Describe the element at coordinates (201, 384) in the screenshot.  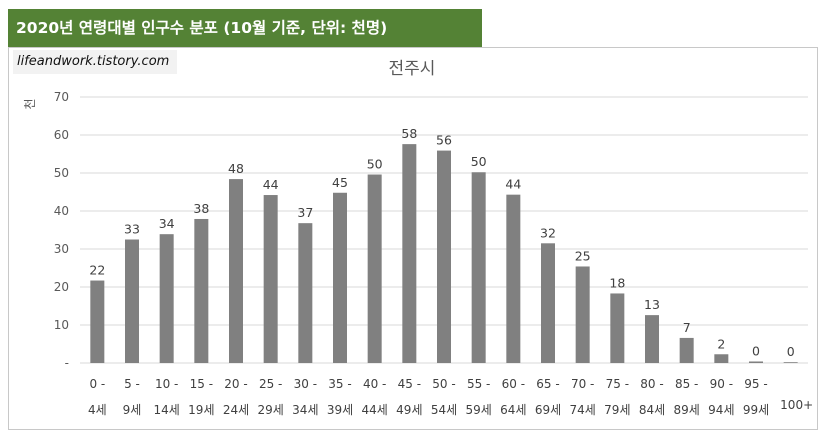
I see `category-label-3-line1: 15 -` at that location.